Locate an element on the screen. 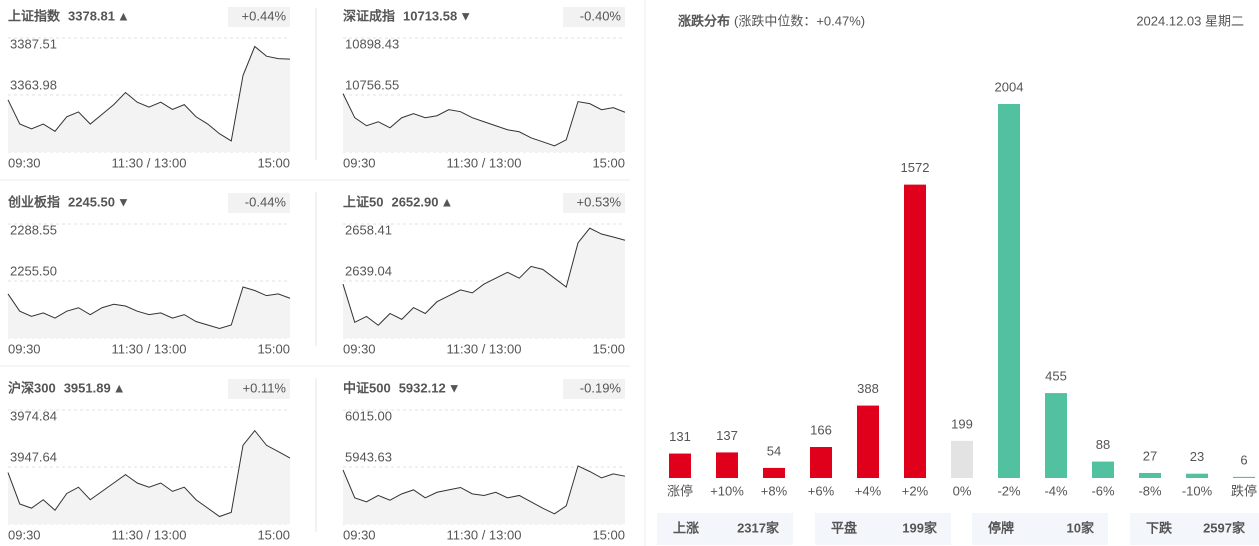 This screenshot has height=546, width=1259. index-name: 上证50 is located at coordinates (363, 201).